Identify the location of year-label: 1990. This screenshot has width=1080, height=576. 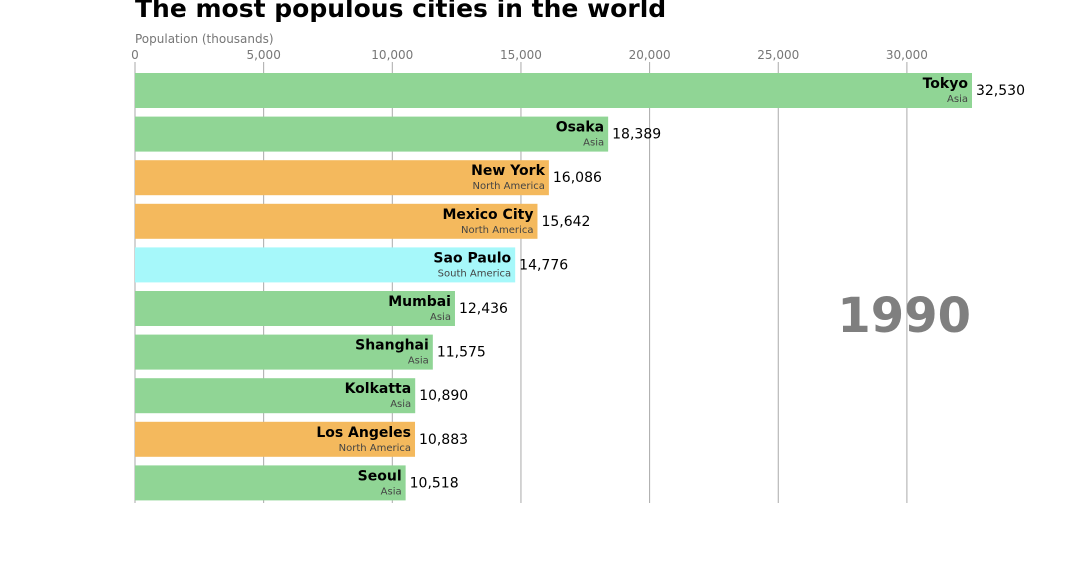
(904, 316).